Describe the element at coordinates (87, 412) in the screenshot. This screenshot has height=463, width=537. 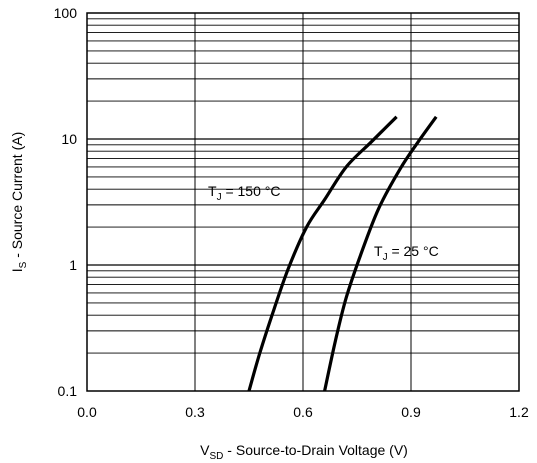
I see `x-tick-label: 0.0` at that location.